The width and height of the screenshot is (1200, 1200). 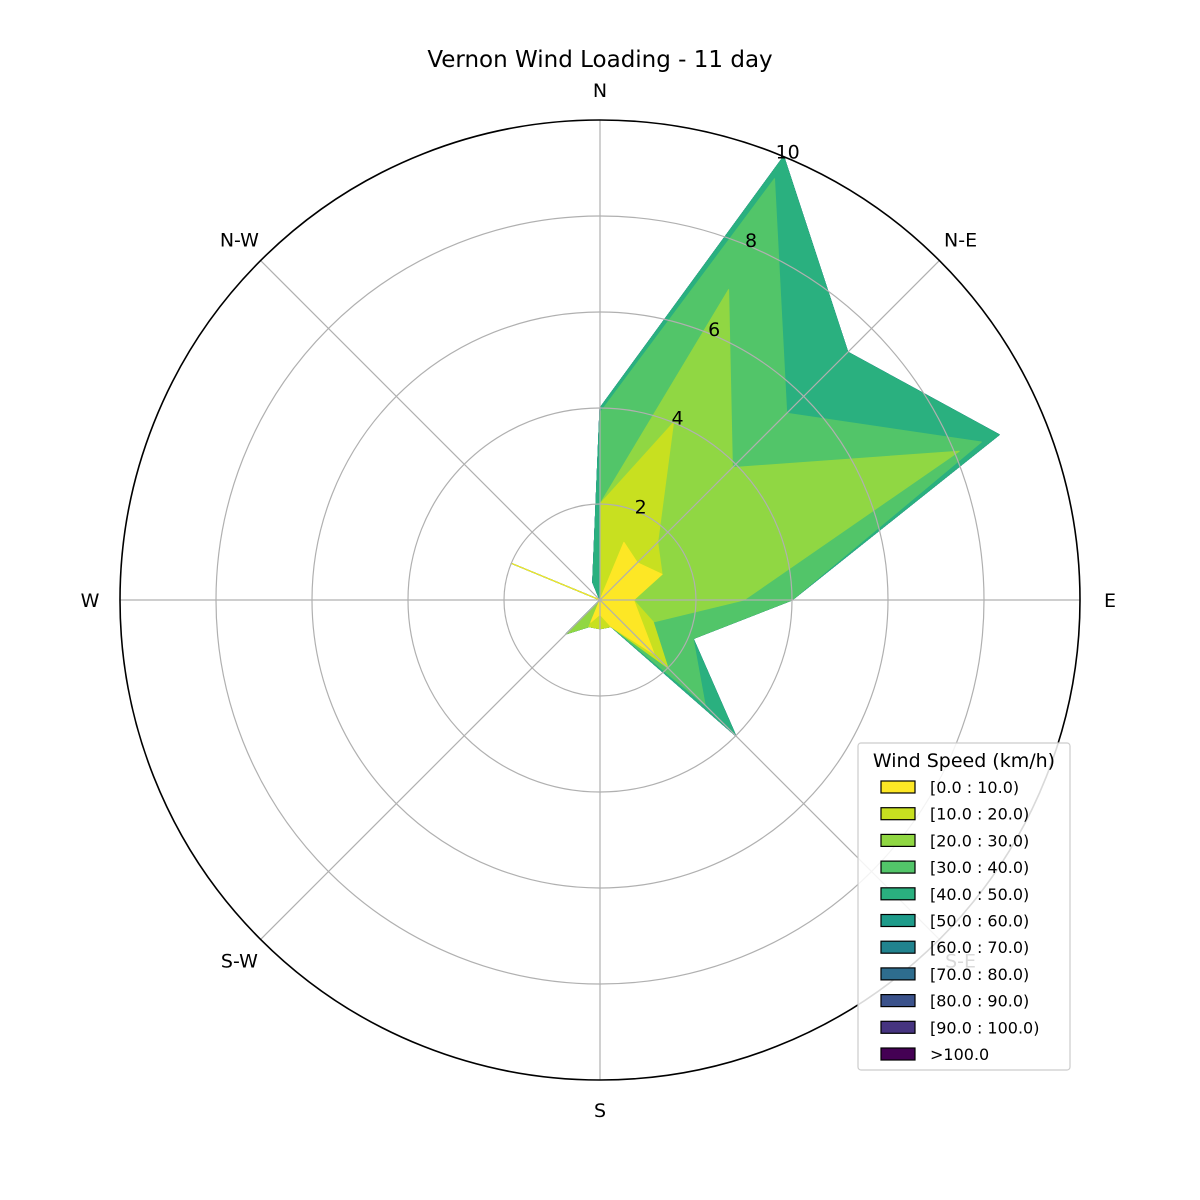 What do you see at coordinates (979, 894) in the screenshot?
I see `legend-label-4: [40.0 : 50.0)` at bounding box center [979, 894].